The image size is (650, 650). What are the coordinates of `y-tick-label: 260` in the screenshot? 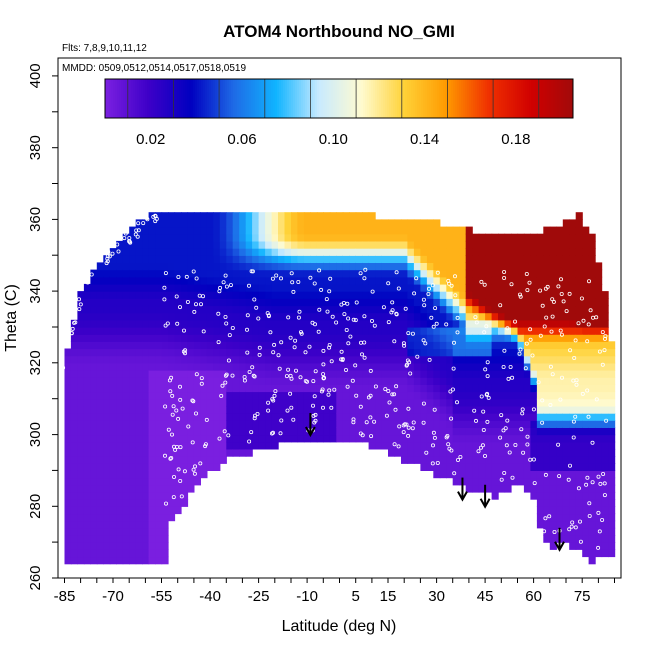 It's located at (35, 577).